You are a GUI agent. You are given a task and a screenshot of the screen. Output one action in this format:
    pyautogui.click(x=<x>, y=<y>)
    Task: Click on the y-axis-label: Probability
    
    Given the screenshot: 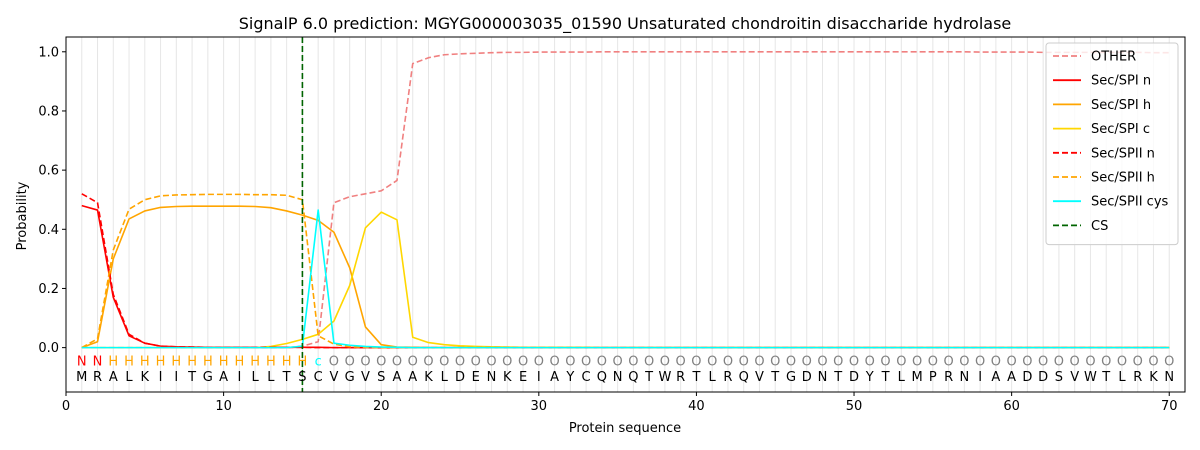 What is the action you would take?
    pyautogui.click(x=22, y=215)
    